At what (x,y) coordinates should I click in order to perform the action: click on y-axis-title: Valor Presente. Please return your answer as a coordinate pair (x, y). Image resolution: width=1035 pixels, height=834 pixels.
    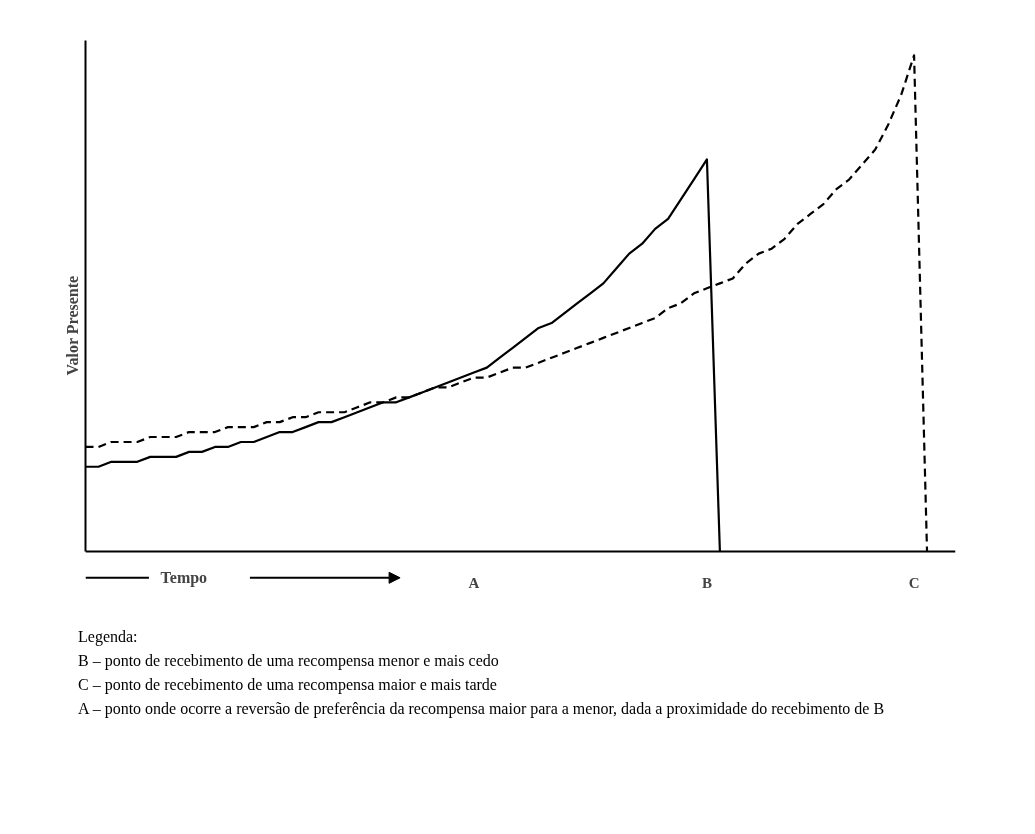
    Looking at the image, I should click on (72, 325).